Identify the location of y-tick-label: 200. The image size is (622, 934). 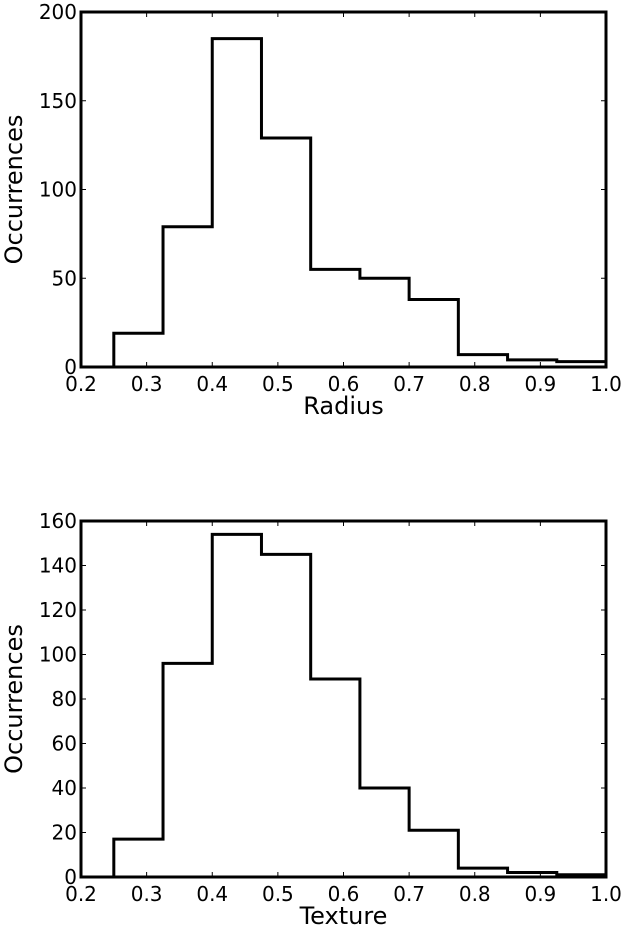
(58, 12).